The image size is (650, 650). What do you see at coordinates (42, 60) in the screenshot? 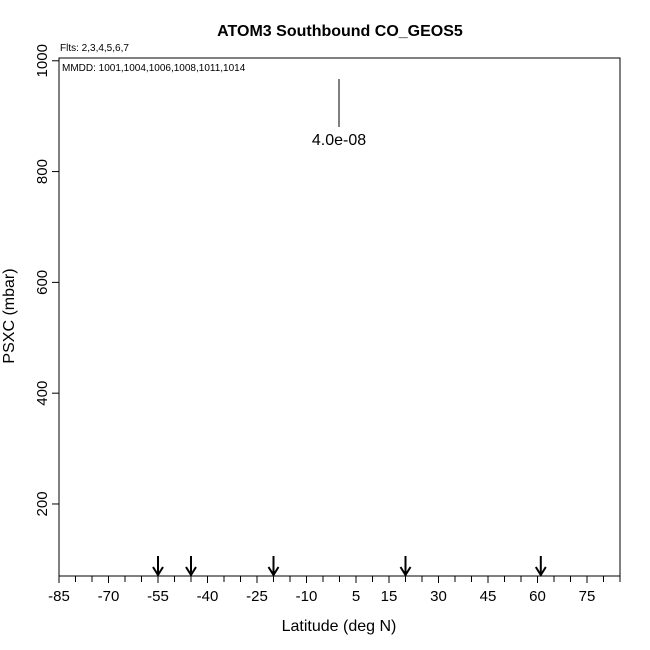
I see `y-tick-label: 1000` at bounding box center [42, 60].